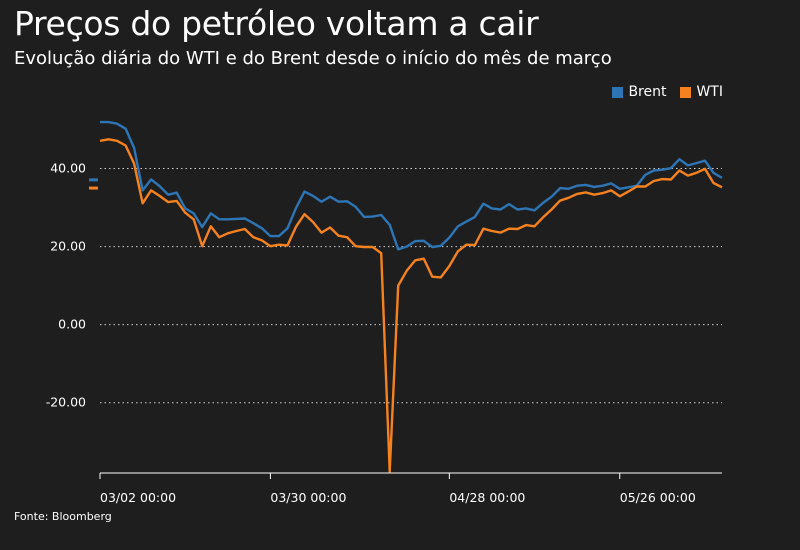  What do you see at coordinates (72, 324) in the screenshot?
I see `y-tick-label: 0.00` at bounding box center [72, 324].